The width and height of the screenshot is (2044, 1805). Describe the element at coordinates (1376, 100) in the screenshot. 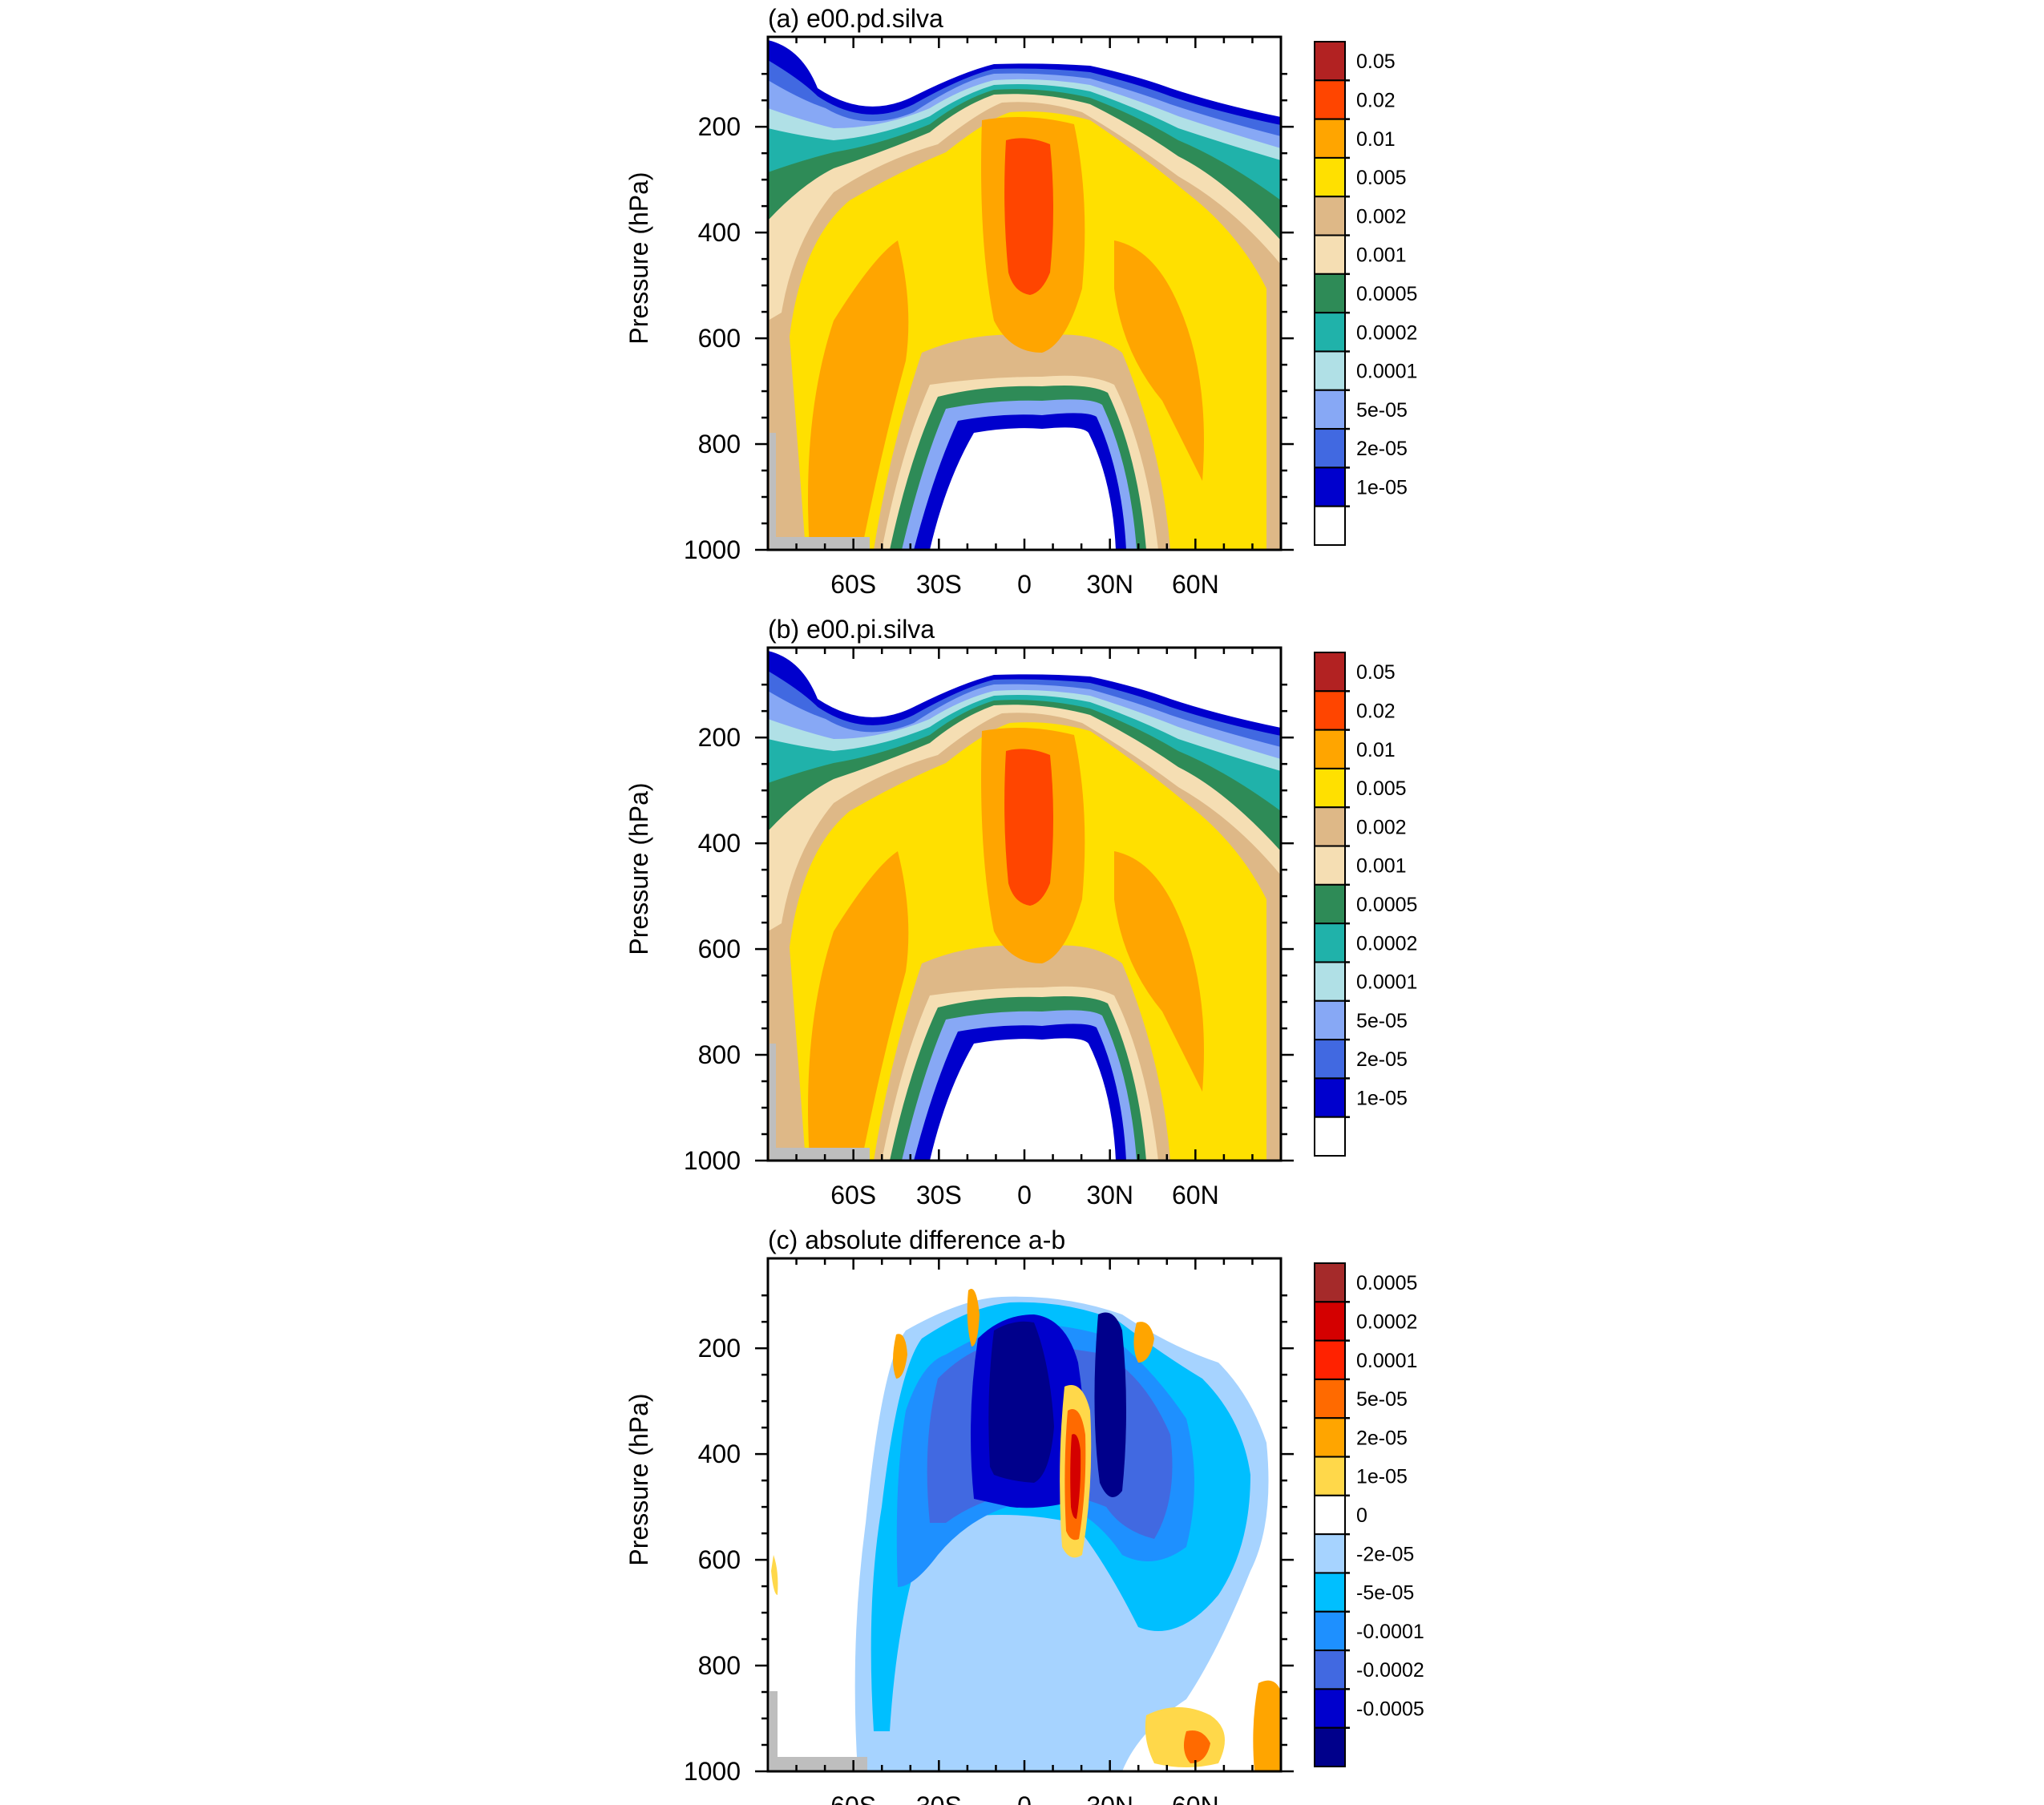

I see `colorbar-label: 0.02` at that location.